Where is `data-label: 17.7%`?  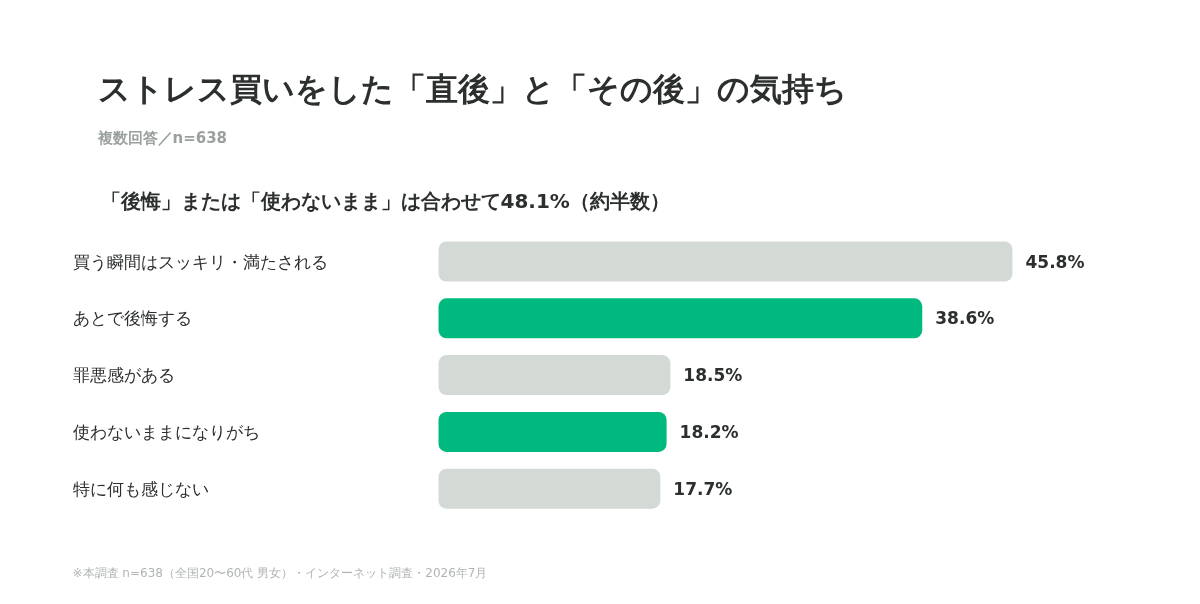
data-label: 17.7% is located at coordinates (703, 488).